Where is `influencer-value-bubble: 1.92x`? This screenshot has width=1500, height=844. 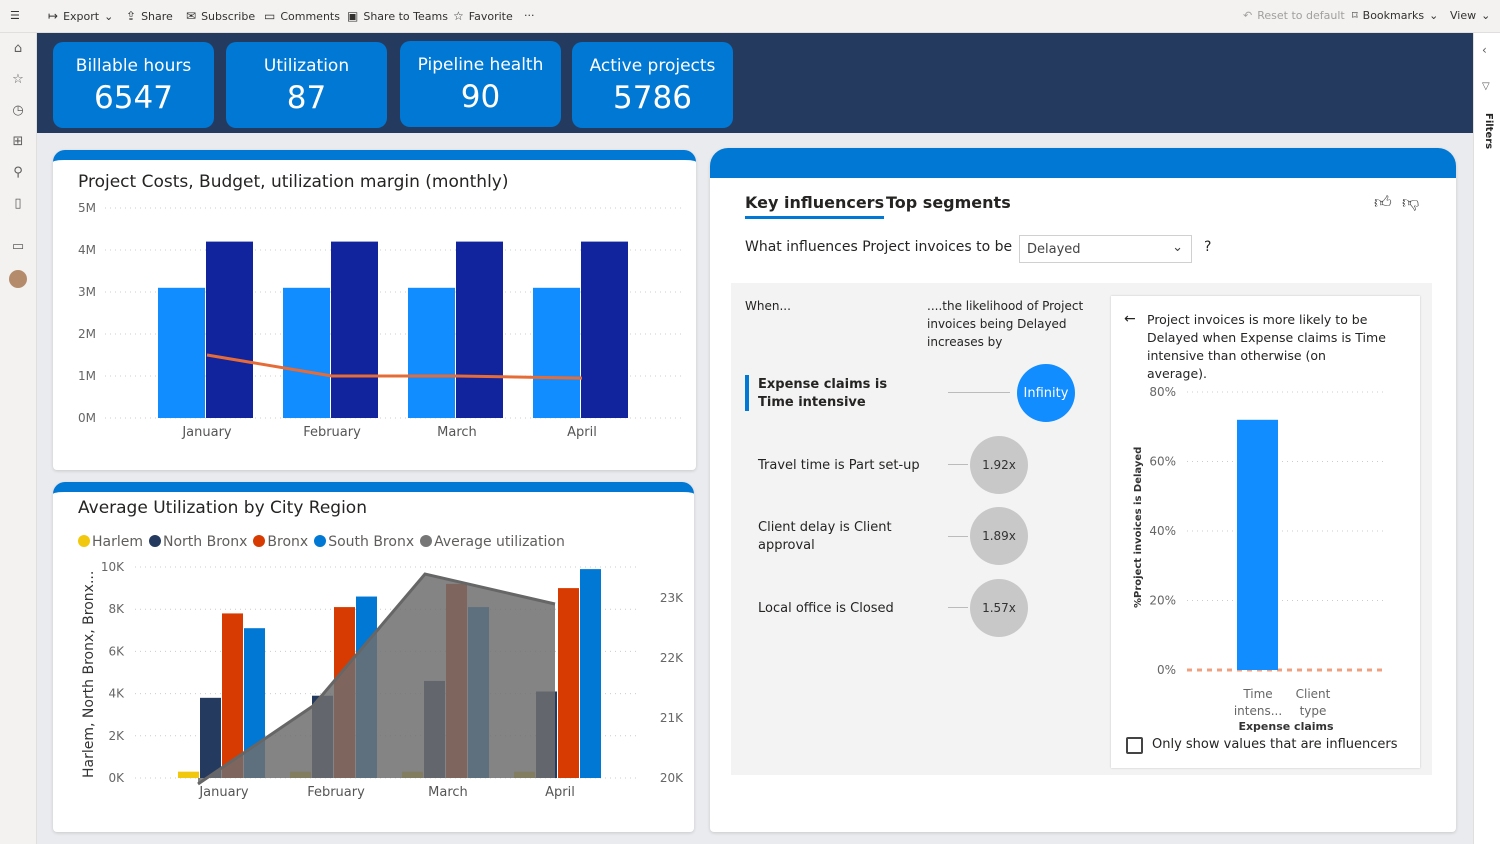 influencer-value-bubble: 1.92x is located at coordinates (999, 465).